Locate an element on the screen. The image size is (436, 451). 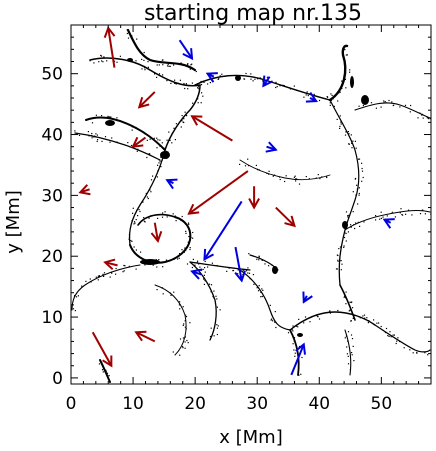
y-tick-label: 0 is located at coordinates (57, 379).